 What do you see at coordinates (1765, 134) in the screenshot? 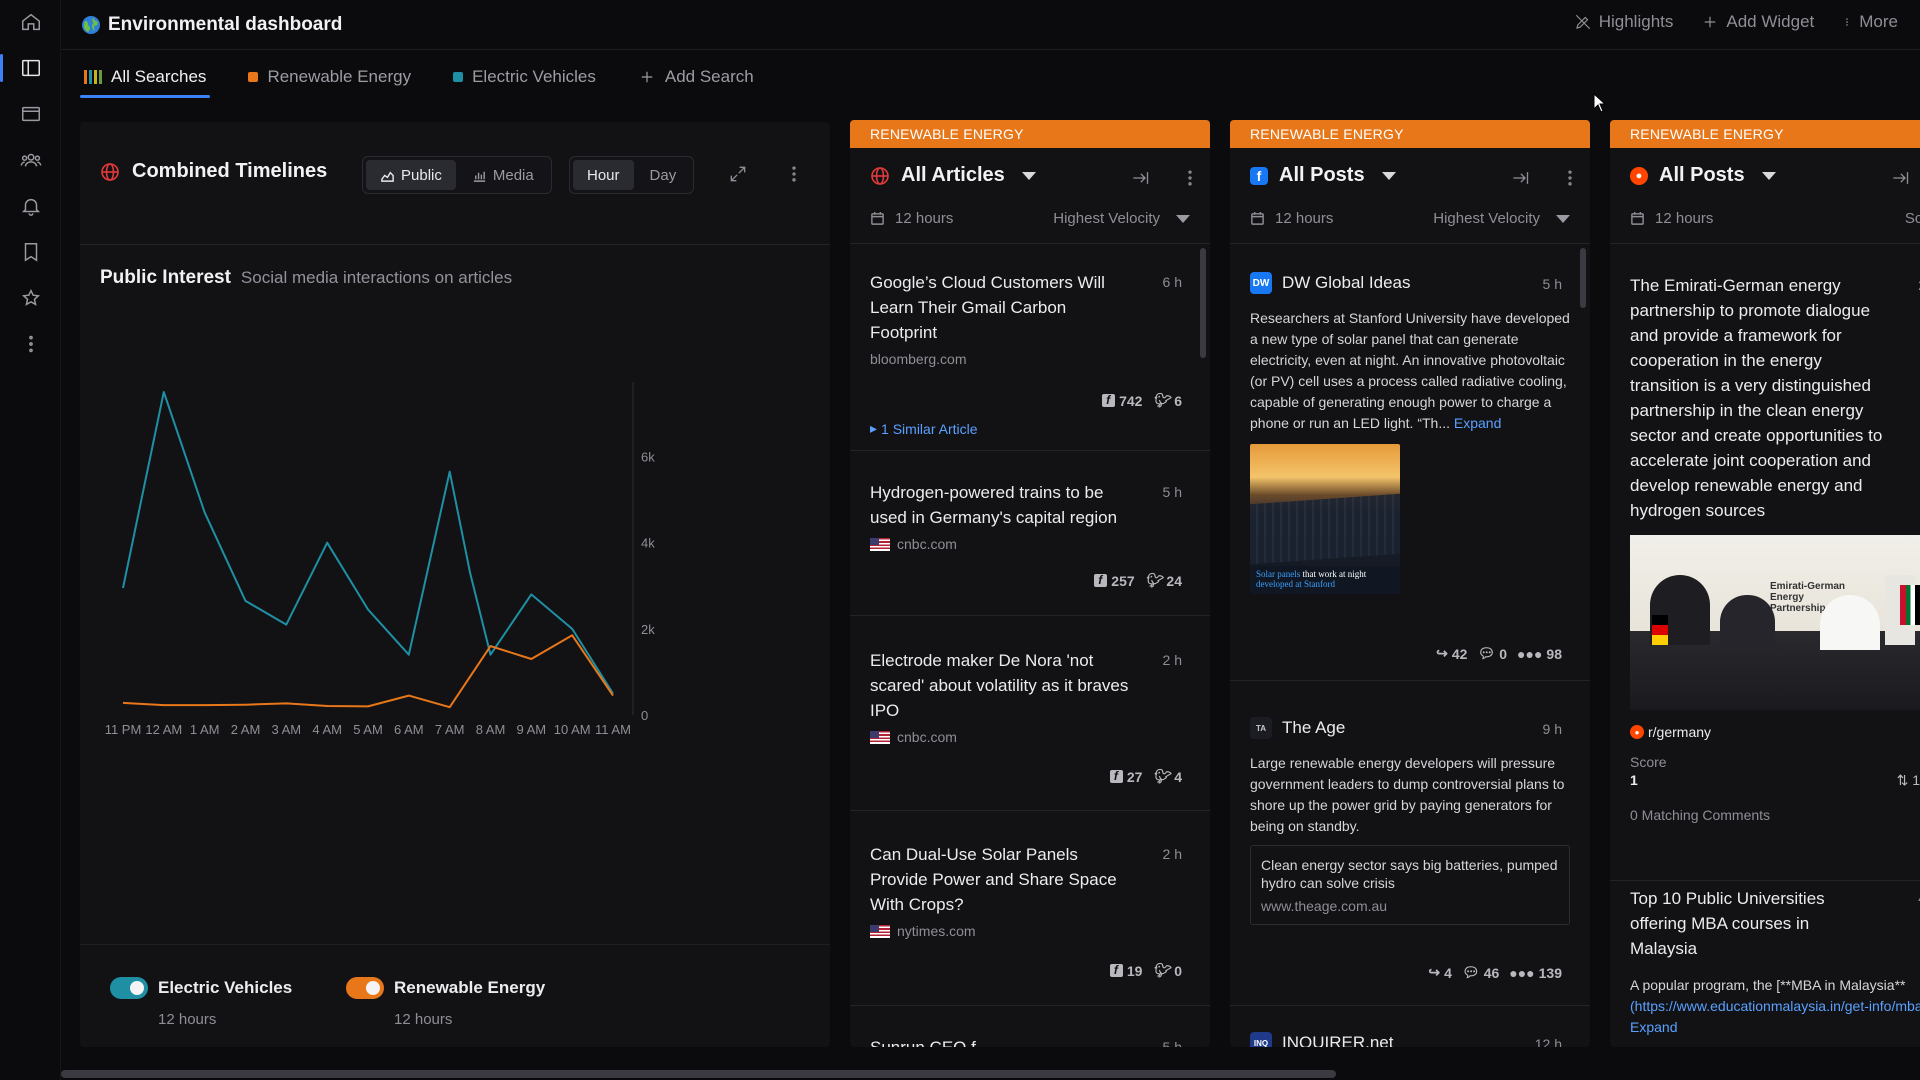
I see `column-banner: RENEWABLE ENERGY` at bounding box center [1765, 134].